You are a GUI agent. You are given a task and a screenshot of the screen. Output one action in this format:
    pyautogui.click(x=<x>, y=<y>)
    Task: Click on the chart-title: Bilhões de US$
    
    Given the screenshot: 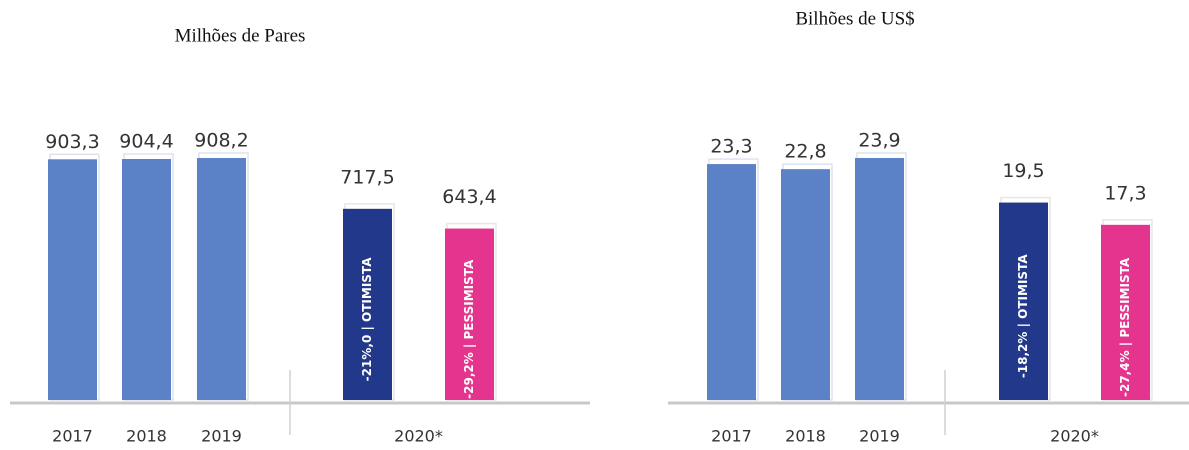 What is the action you would take?
    pyautogui.click(x=854, y=18)
    